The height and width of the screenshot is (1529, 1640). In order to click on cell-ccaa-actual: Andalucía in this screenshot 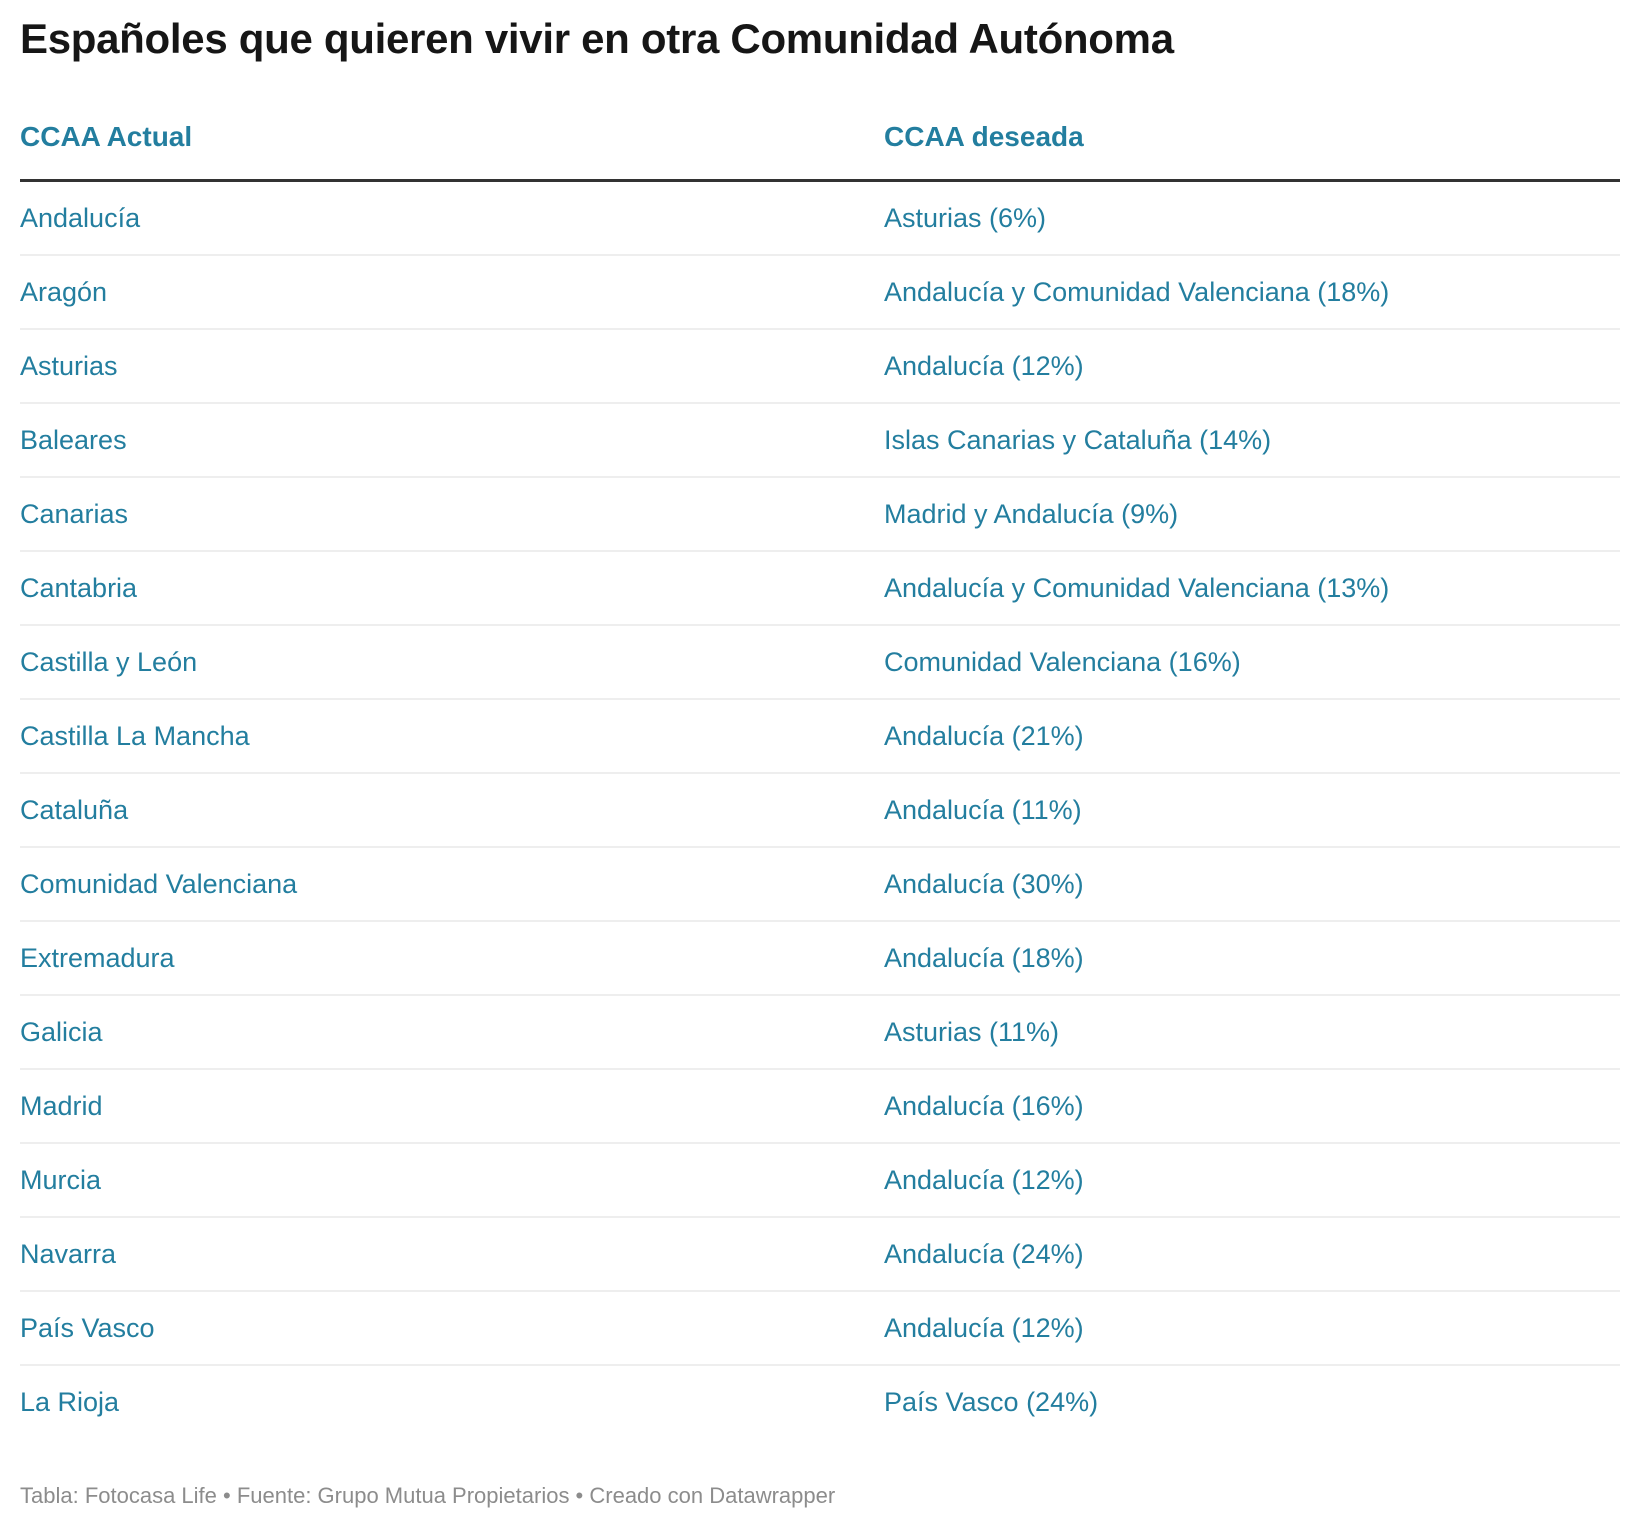, I will do `click(452, 218)`.